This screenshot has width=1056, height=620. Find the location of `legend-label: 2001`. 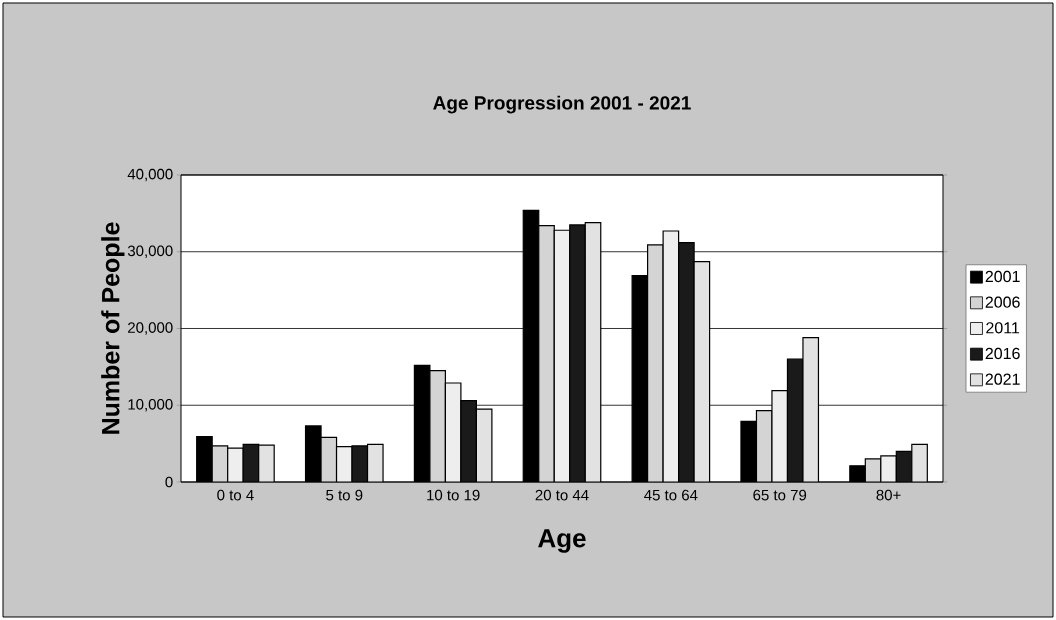

legend-label: 2001 is located at coordinates (1002, 276).